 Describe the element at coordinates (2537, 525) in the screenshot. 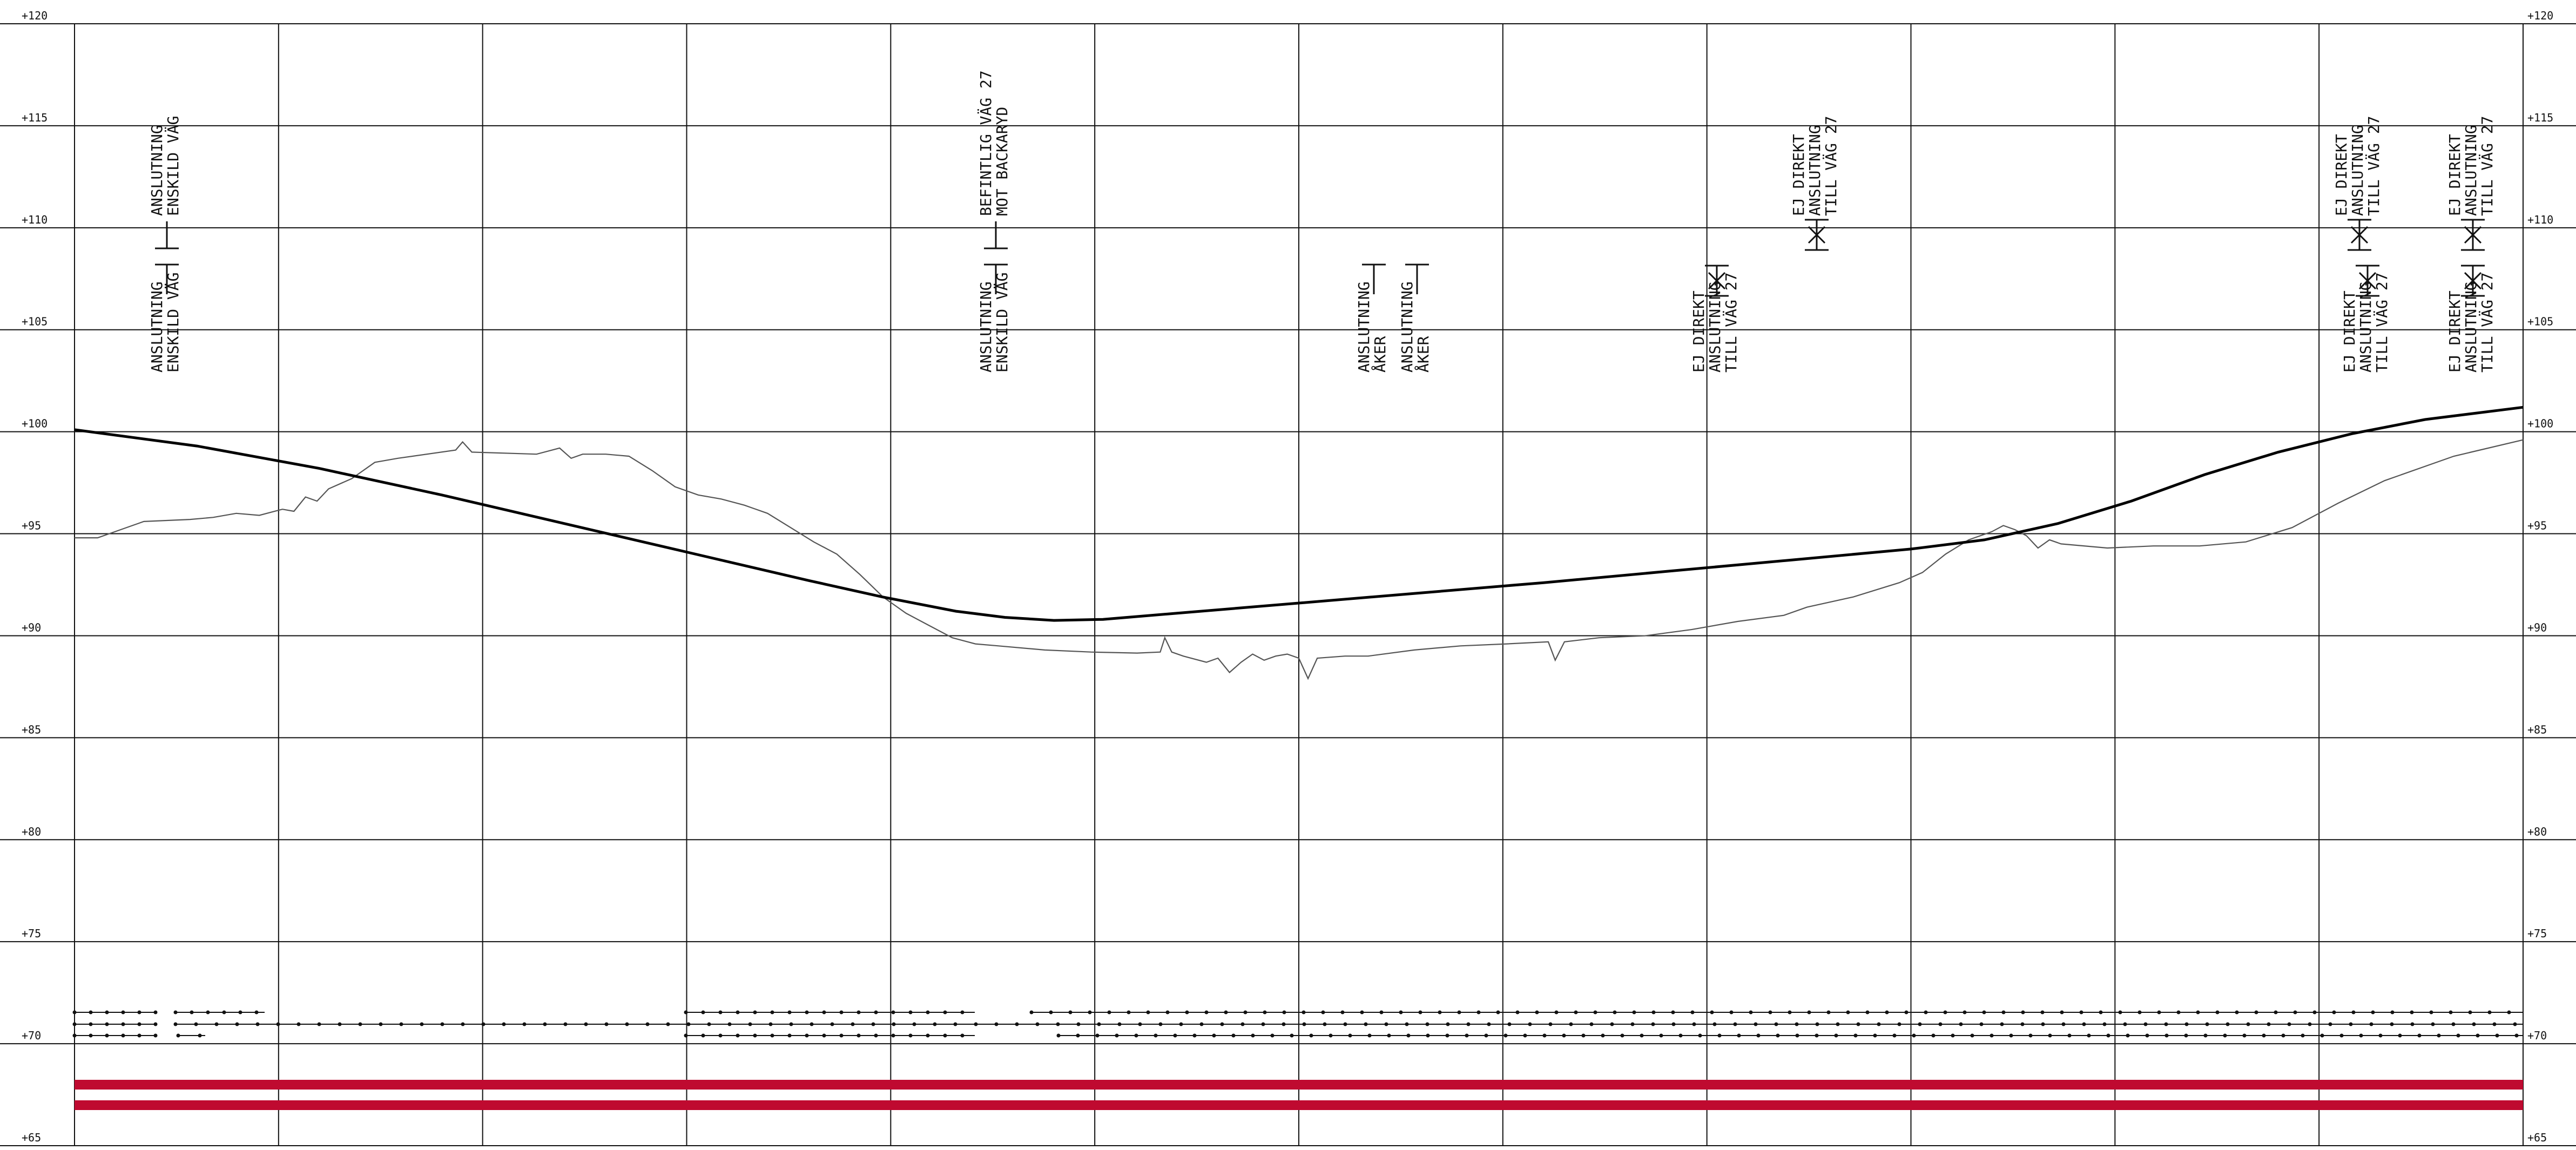

I see `elevation-label-right: +95` at that location.